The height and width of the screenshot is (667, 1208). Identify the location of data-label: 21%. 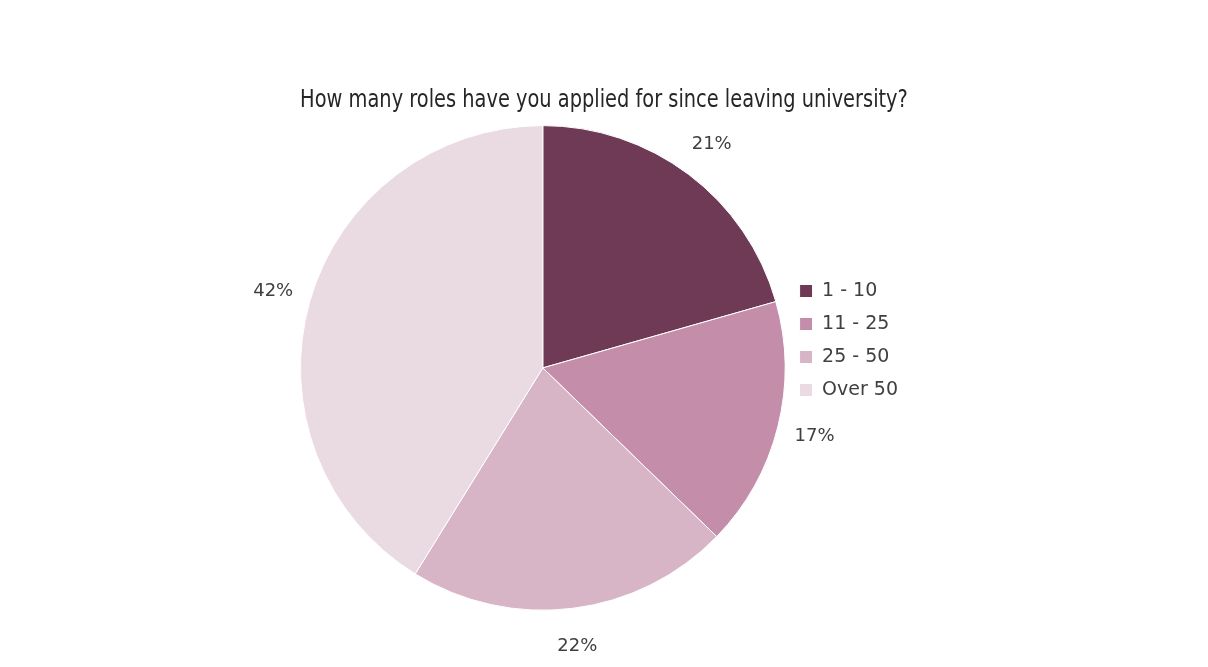
(711, 142).